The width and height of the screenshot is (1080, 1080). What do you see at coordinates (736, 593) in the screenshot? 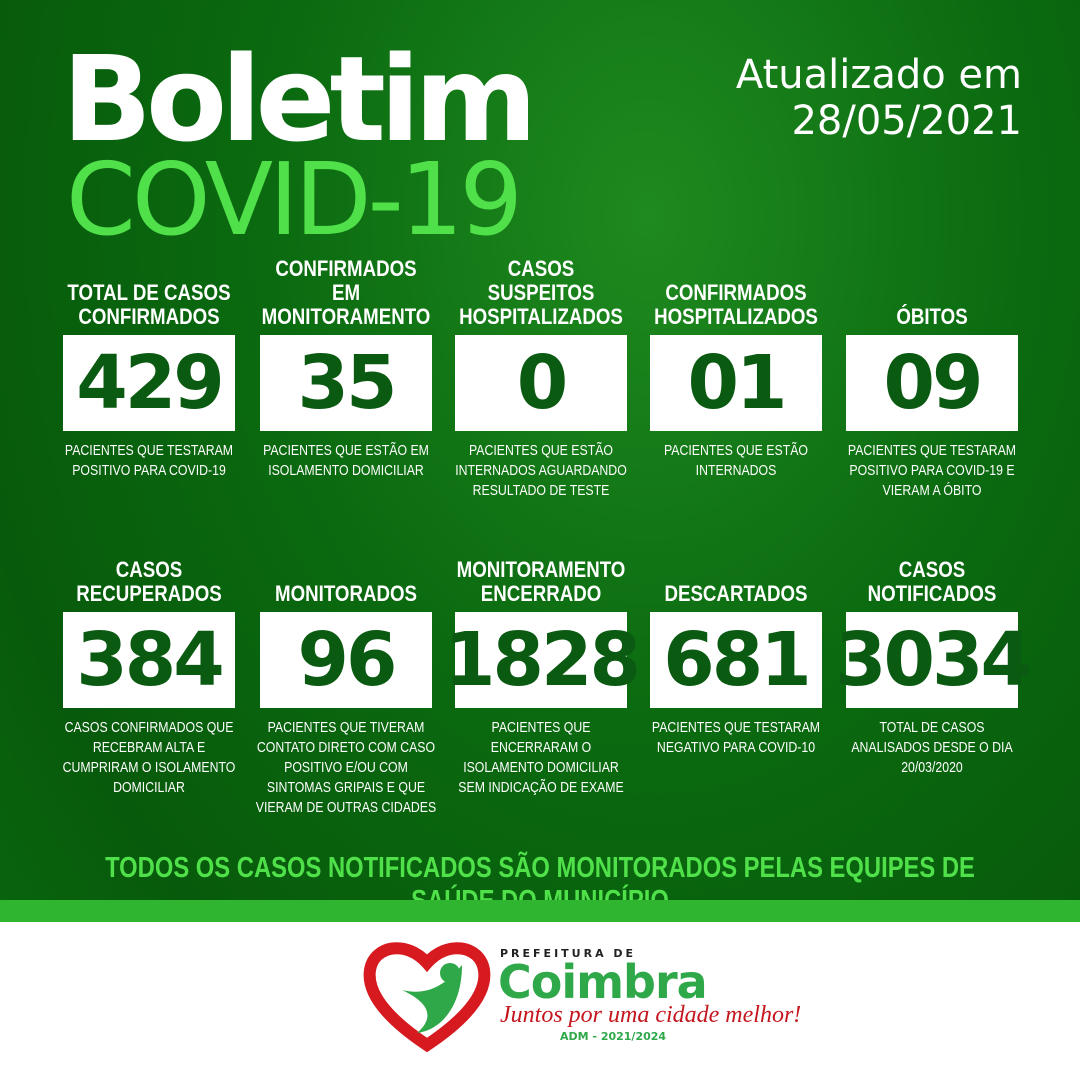
I see `stat-title: DESCARTADOS` at bounding box center [736, 593].